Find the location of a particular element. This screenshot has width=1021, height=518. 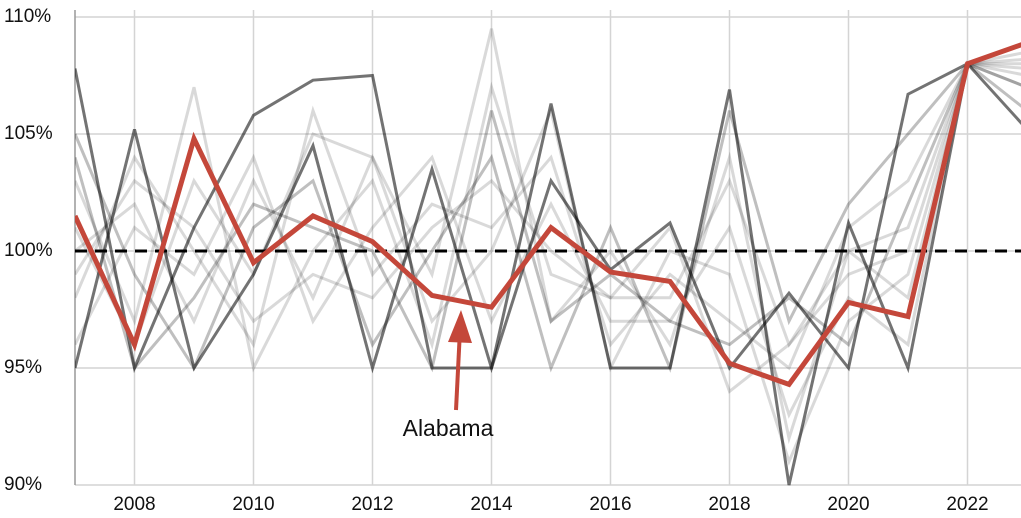

y-tick-label: 105% is located at coordinates (28, 133).